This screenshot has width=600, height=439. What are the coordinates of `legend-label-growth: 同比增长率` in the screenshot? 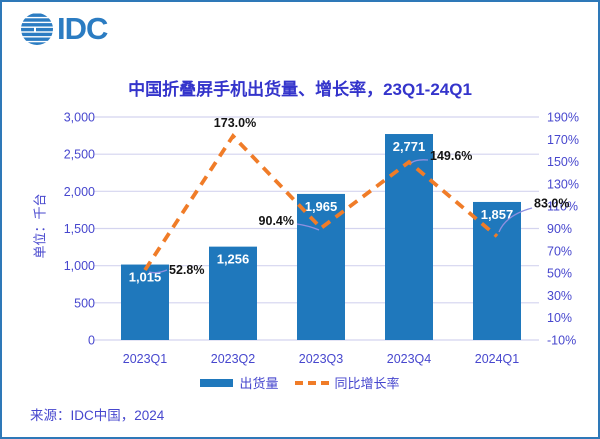 It's located at (367, 383).